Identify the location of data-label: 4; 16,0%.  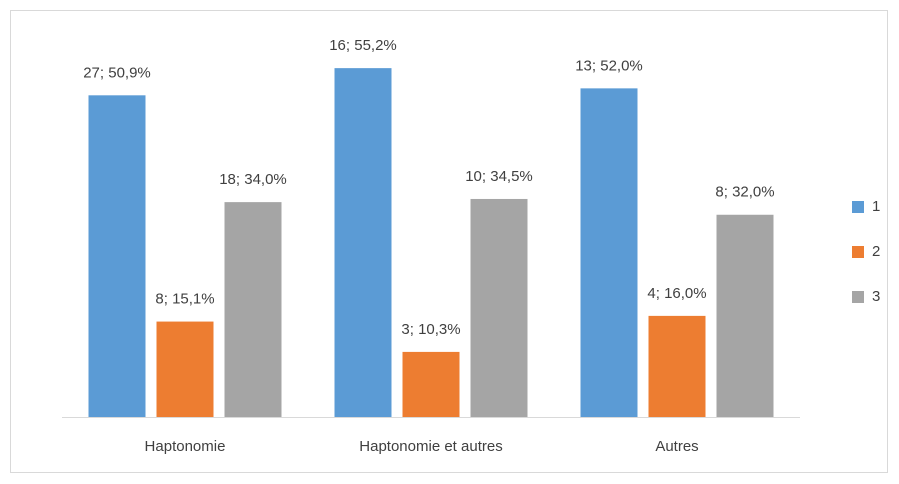
(676, 293).